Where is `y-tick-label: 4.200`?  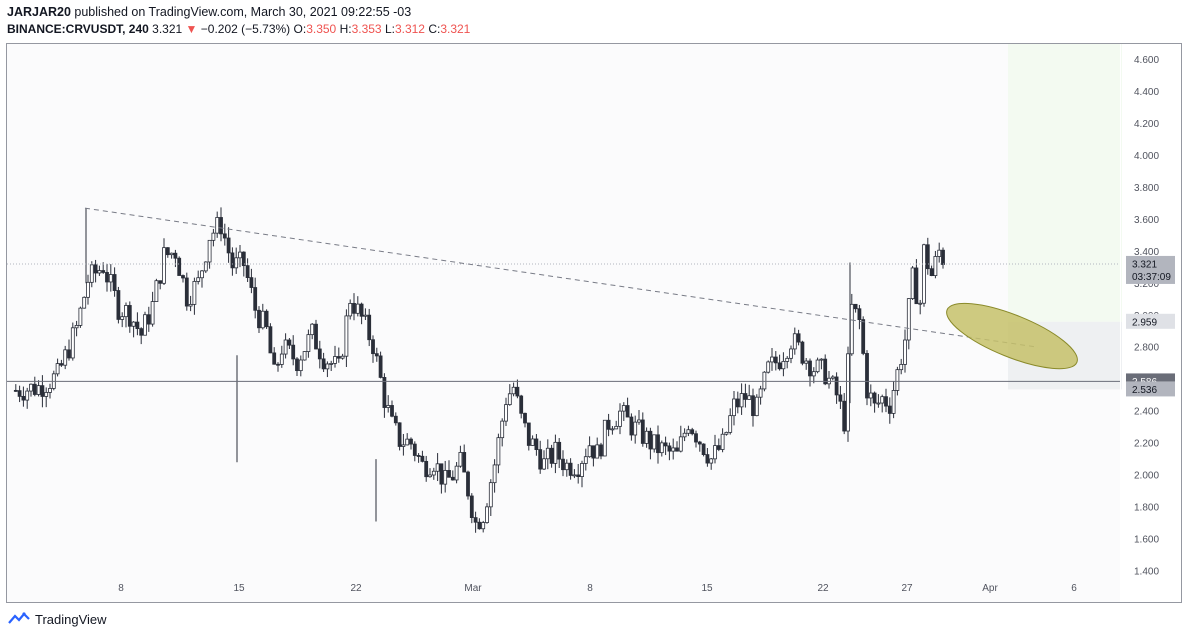 y-tick-label: 4.200 is located at coordinates (1146, 124).